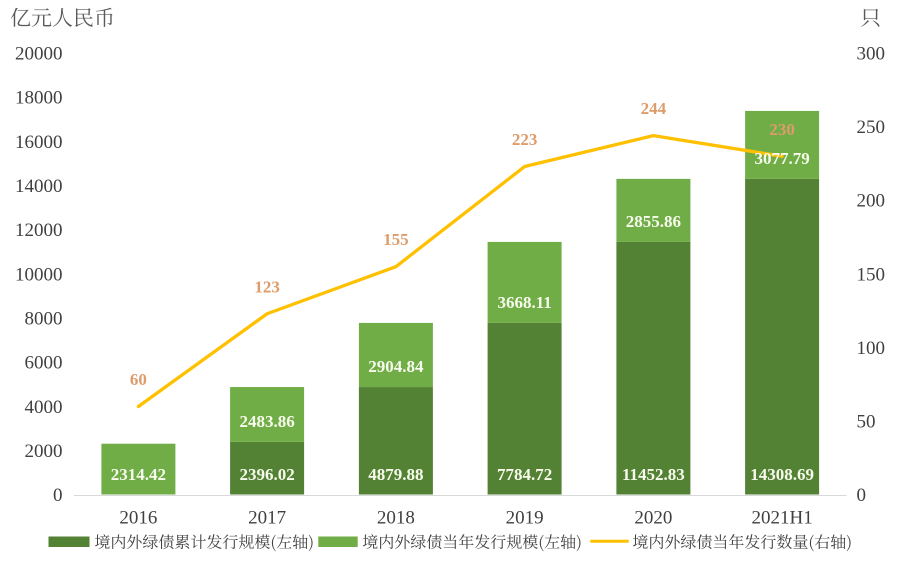 The image size is (901, 574). What do you see at coordinates (266, 474) in the screenshot?
I see `svg-text: 2396.02` at bounding box center [266, 474].